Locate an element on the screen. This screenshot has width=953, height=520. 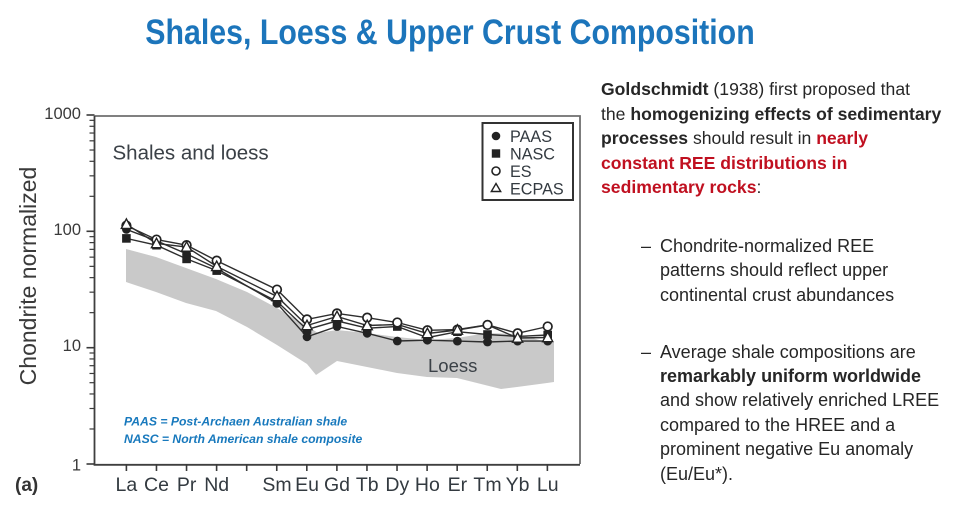
svg-text: ES is located at coordinates (521, 172).